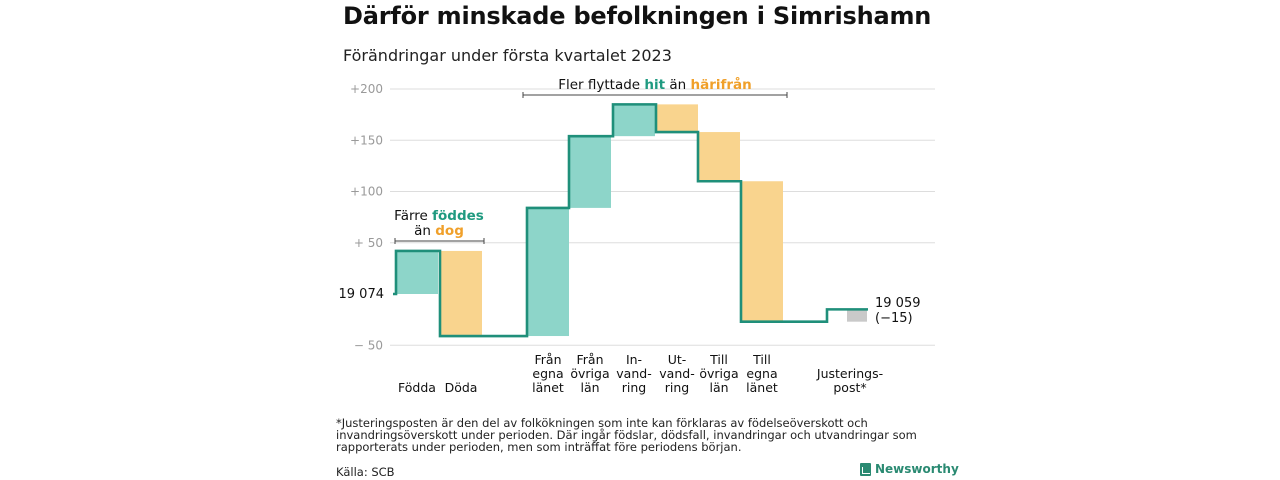  I want to click on x-tick-label: Döda, so click(461, 387).